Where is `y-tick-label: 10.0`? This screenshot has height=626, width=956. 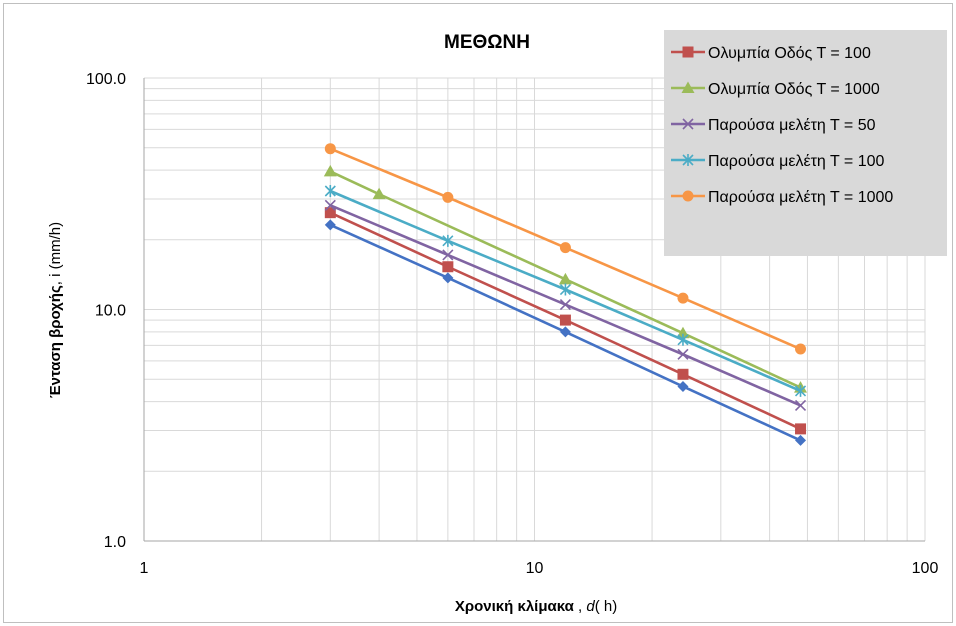
y-tick-label: 10.0 is located at coordinates (110, 311).